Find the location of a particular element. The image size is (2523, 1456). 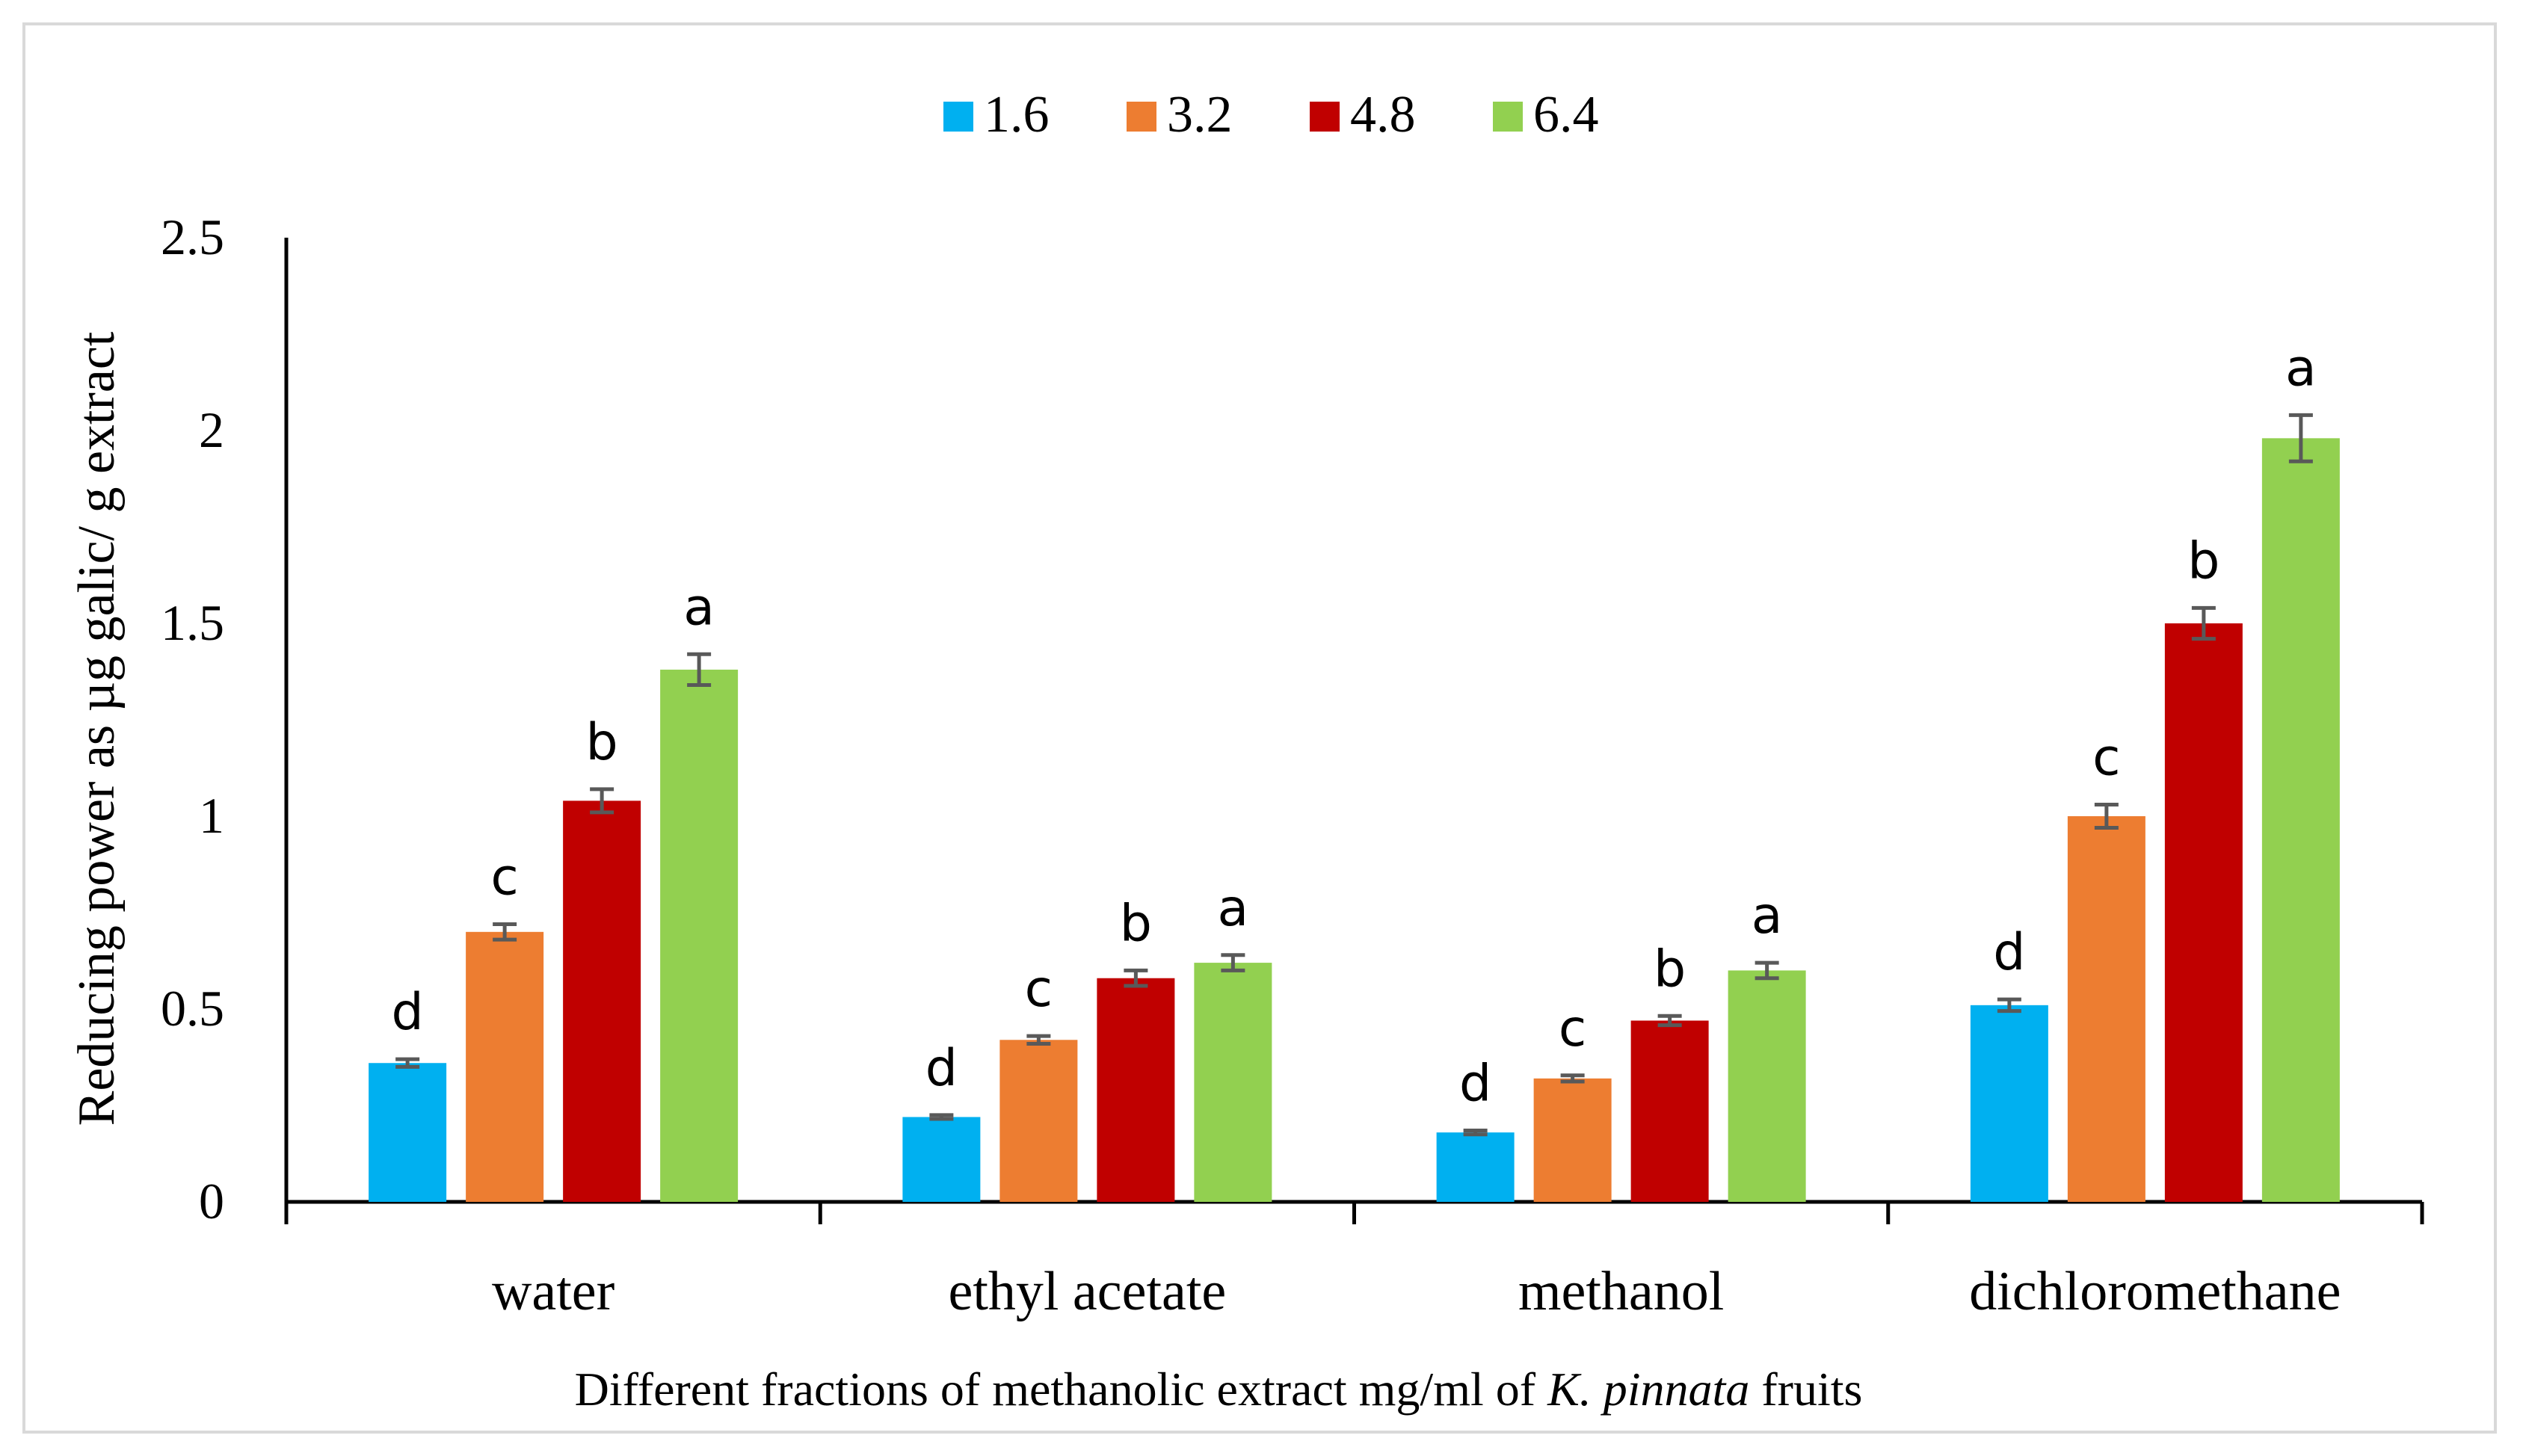

y-tick-label: 2 is located at coordinates (211, 429).